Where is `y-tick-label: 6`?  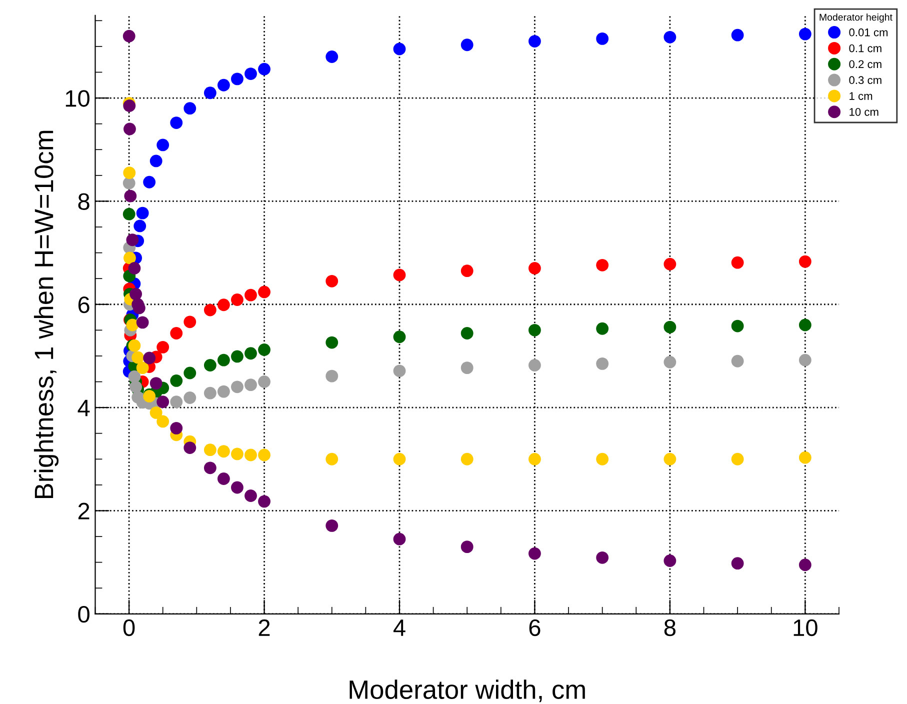 y-tick-label: 6 is located at coordinates (84, 305).